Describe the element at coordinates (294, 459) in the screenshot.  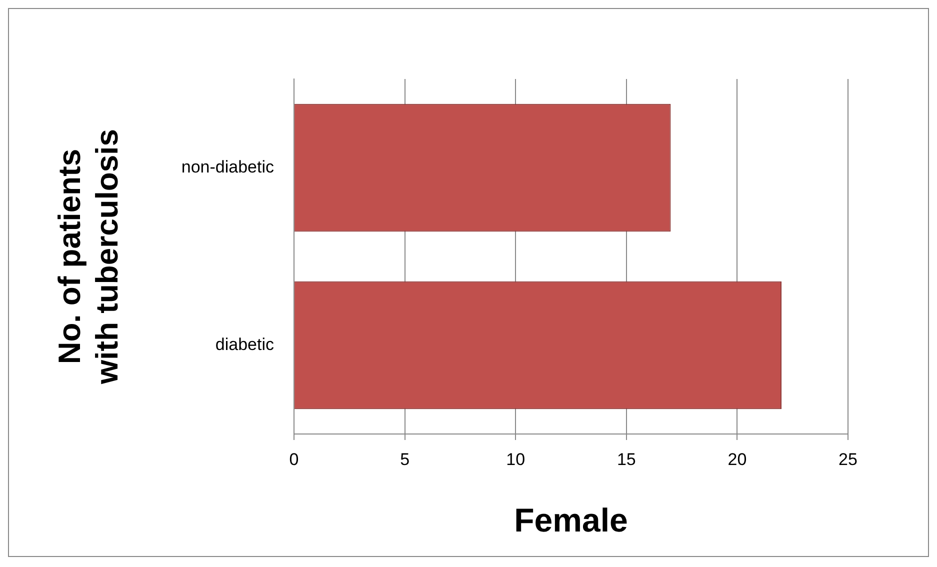
I see `x-tick-label: 0` at that location.